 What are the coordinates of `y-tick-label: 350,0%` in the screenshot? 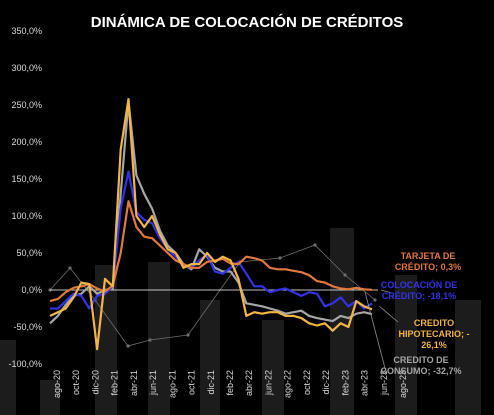 It's located at (26, 31).